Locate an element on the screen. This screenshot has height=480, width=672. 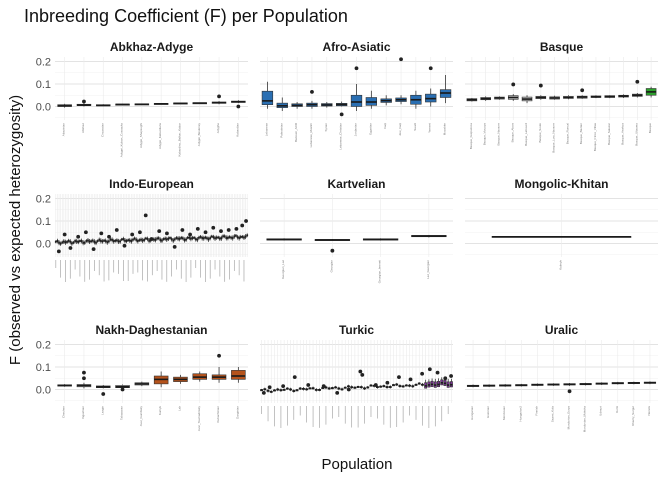
box-mark: Lezgin is located at coordinates (103, 400).